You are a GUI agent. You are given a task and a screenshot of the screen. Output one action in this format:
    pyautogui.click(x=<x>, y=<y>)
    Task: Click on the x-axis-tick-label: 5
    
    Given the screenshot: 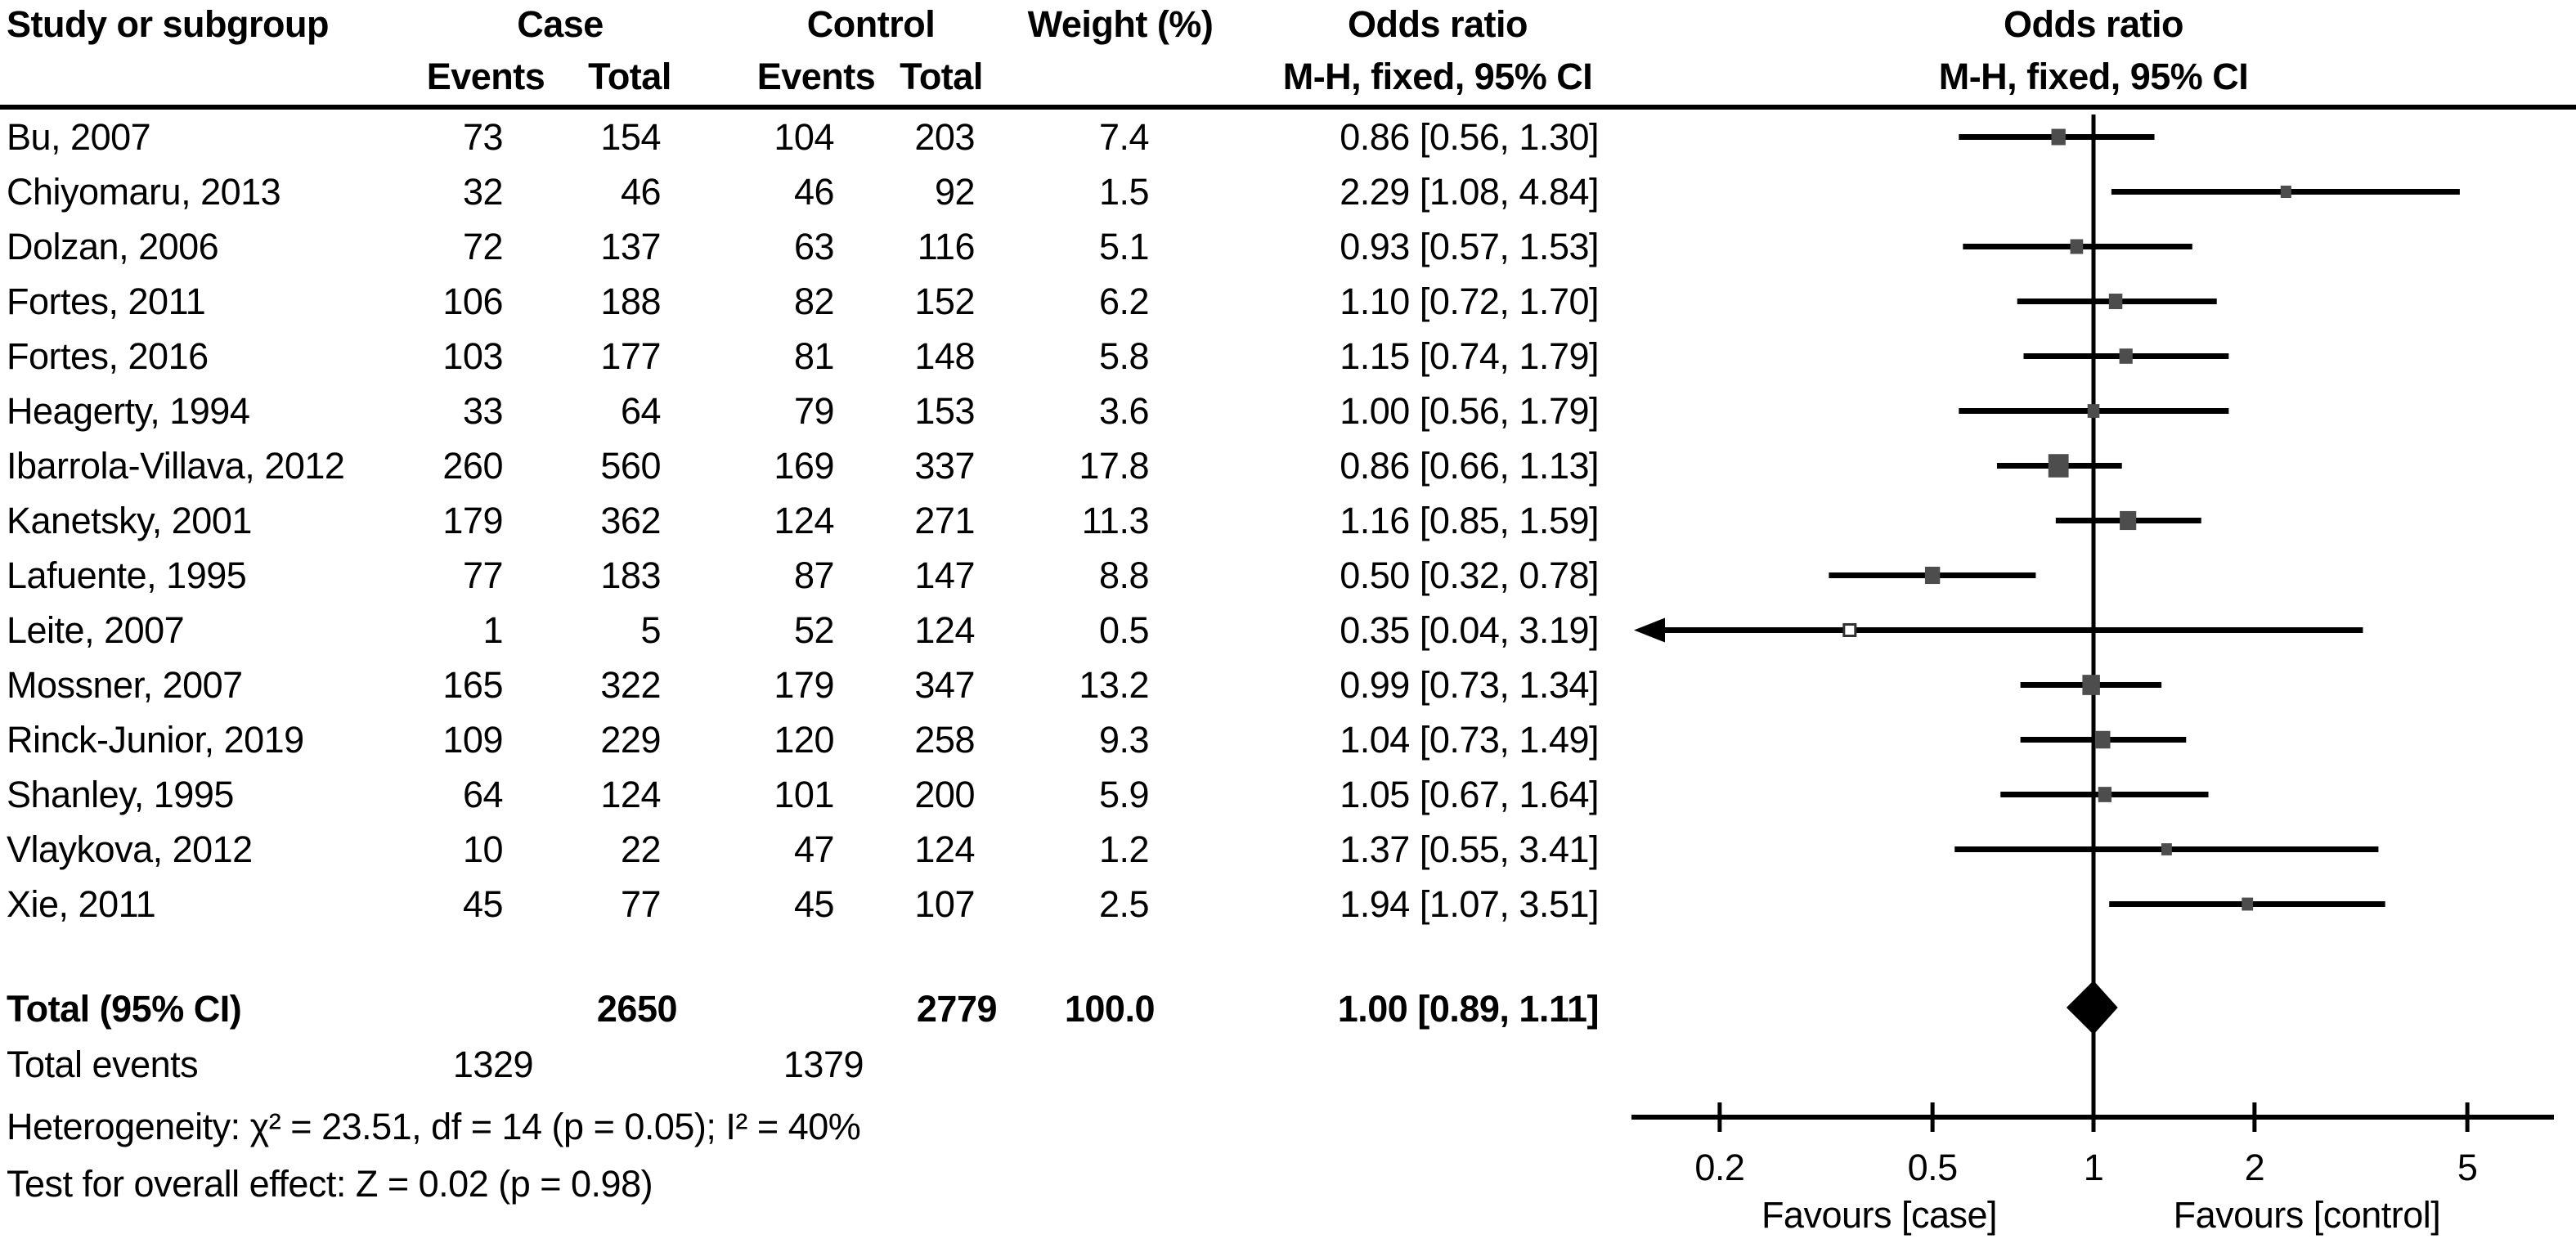 What is the action you would take?
    pyautogui.click(x=2467, y=1168)
    